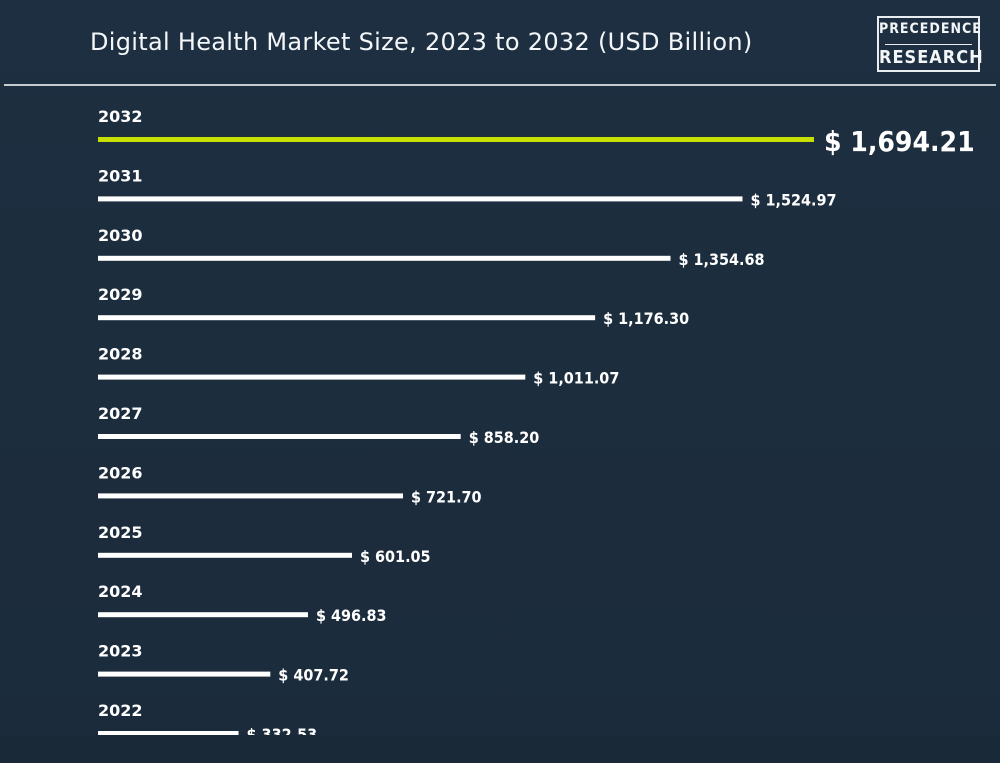 The height and width of the screenshot is (763, 1000). What do you see at coordinates (500, 85) in the screenshot?
I see `header-divider` at bounding box center [500, 85].